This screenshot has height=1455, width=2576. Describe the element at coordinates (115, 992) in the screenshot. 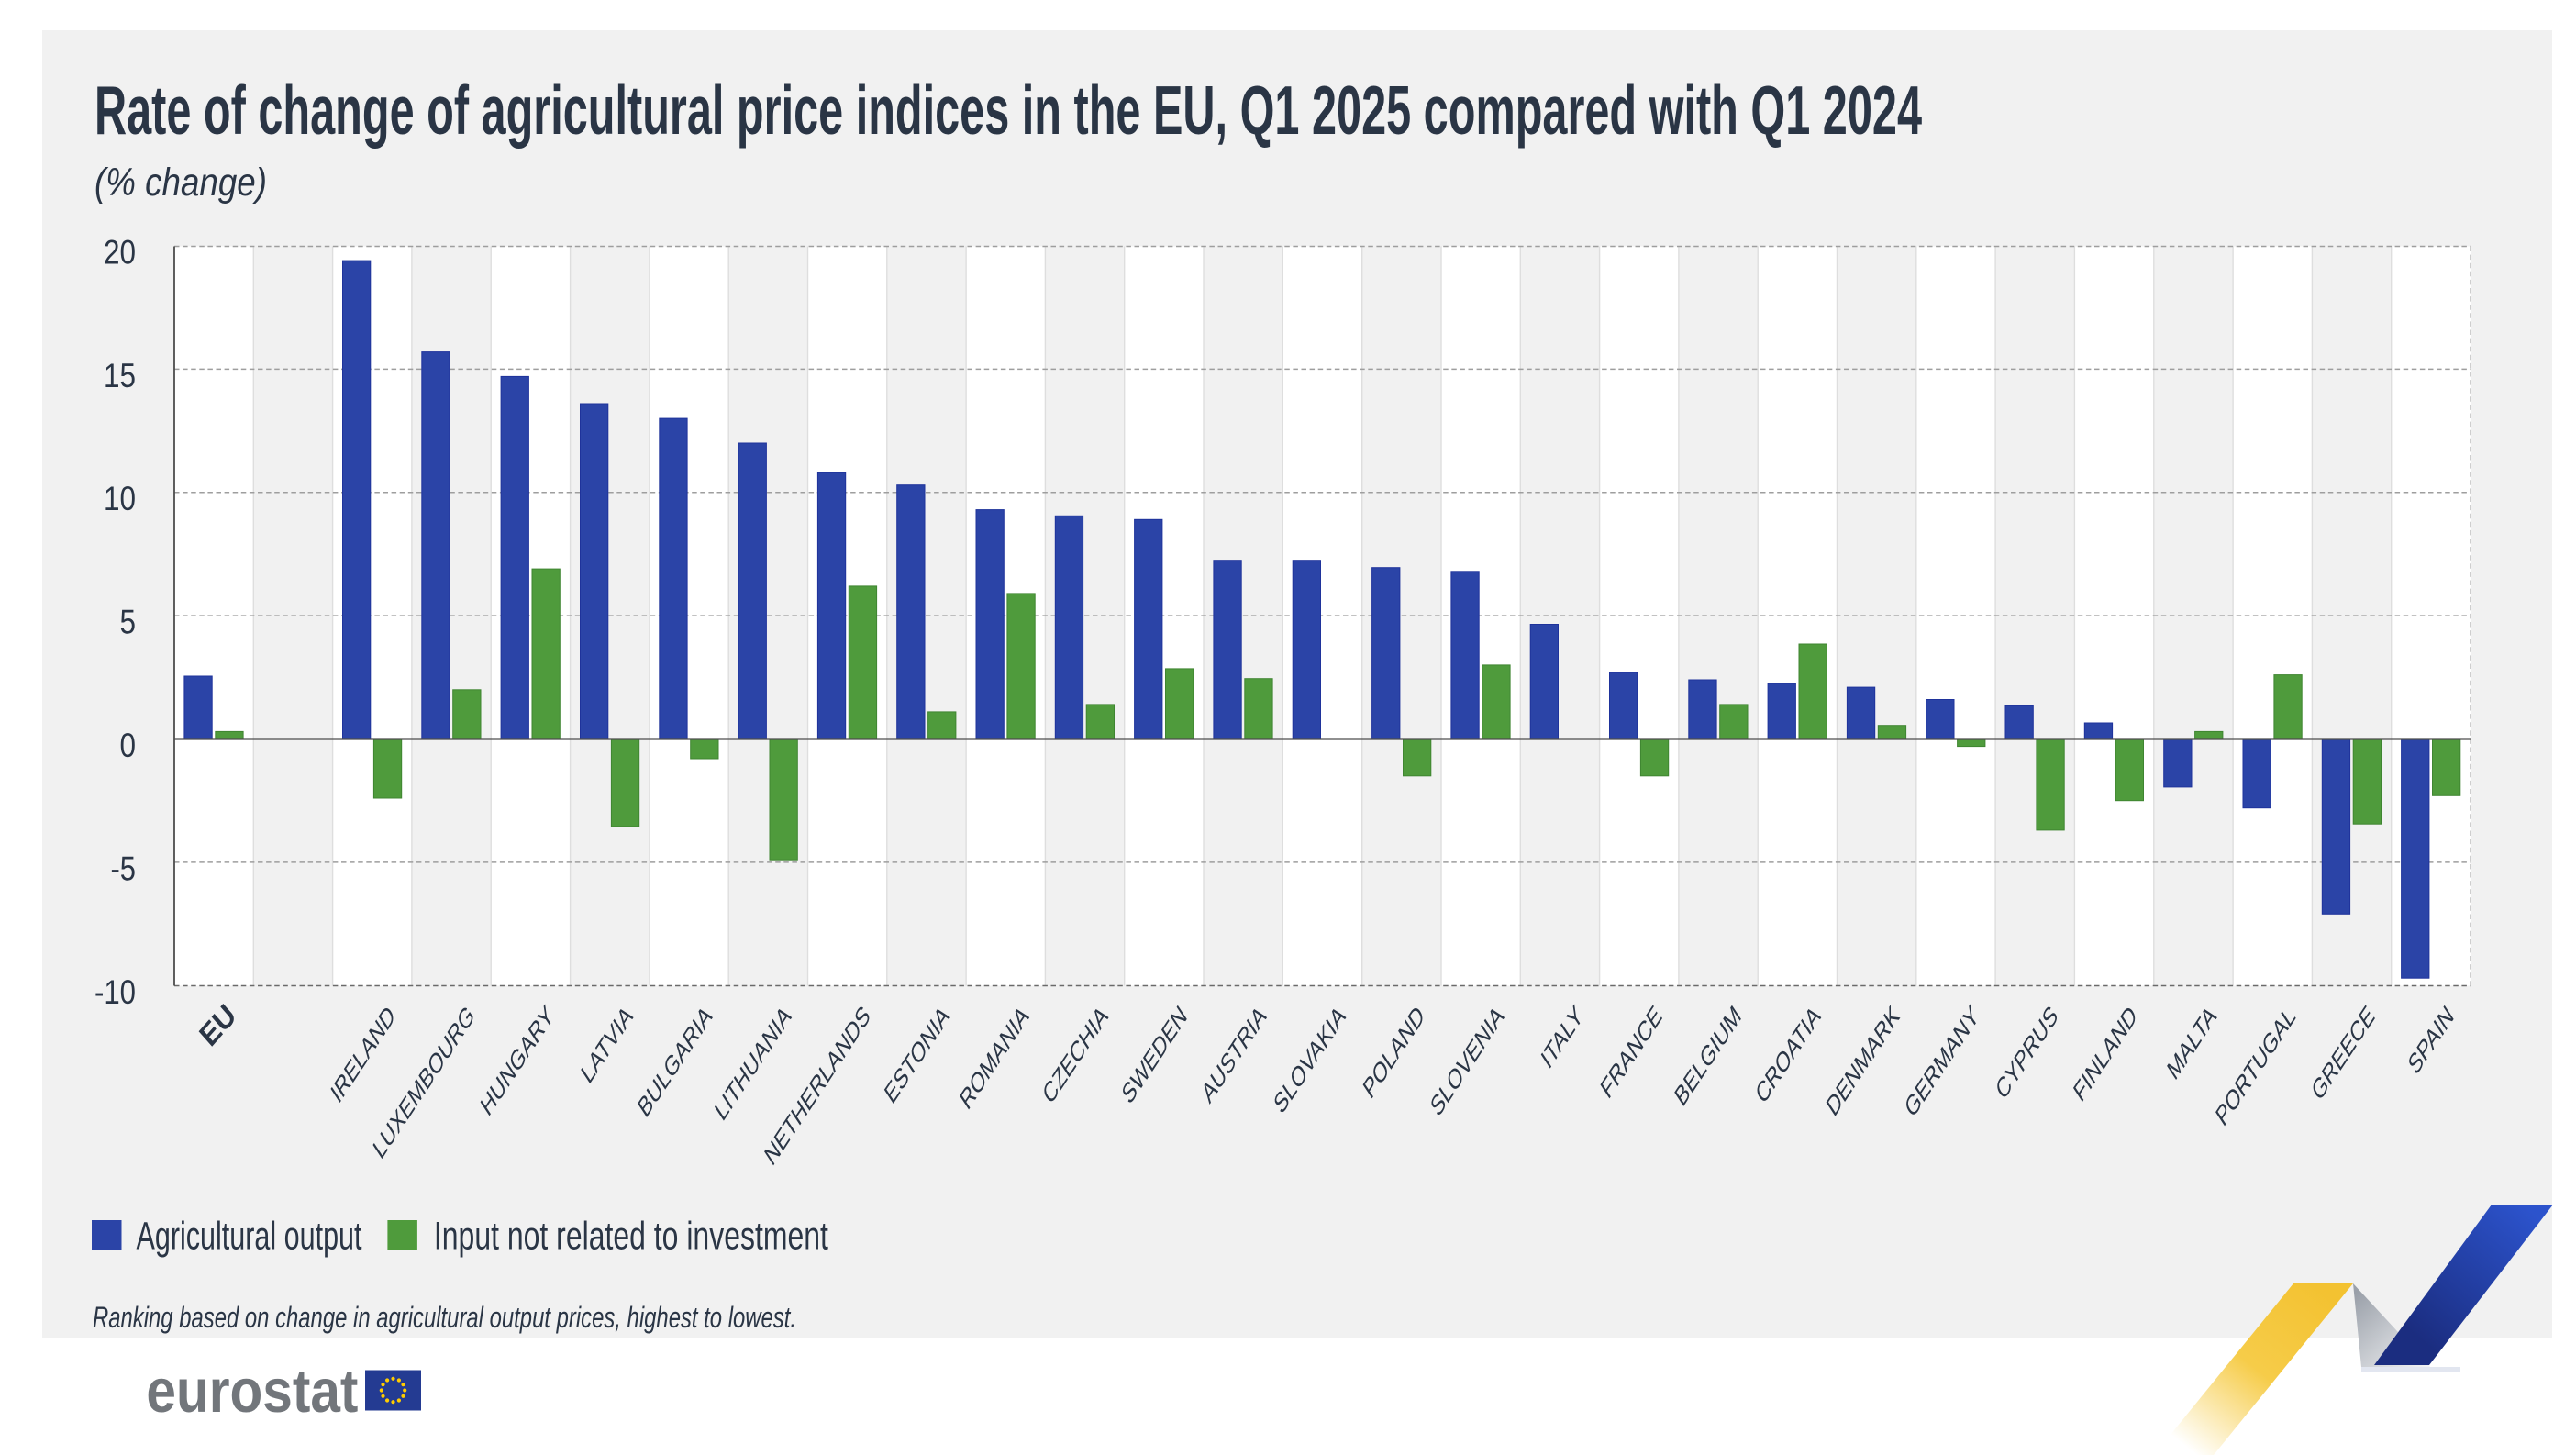

I see `svg-text: -10` at that location.